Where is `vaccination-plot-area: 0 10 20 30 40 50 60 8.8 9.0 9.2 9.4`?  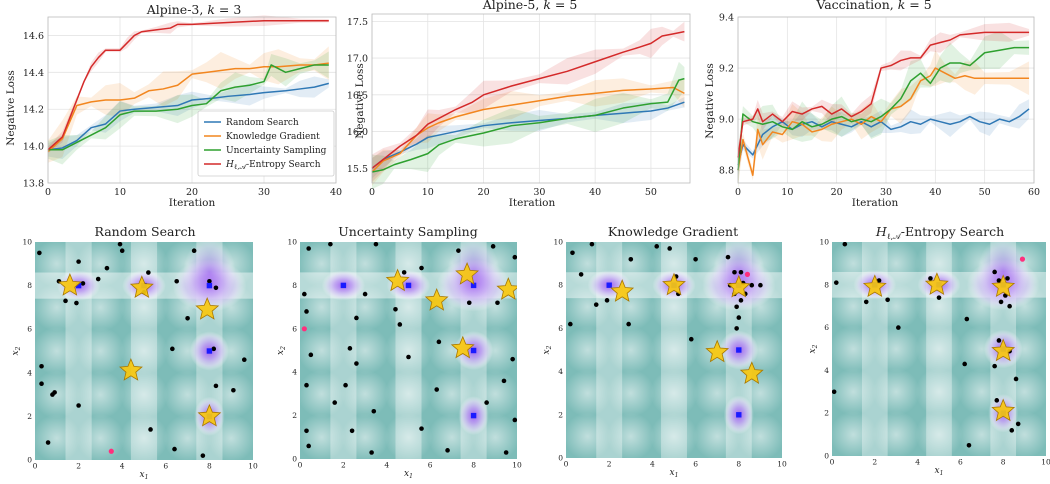 vaccination-plot-area: 0 10 20 30 40 50 60 8.8 9.0 9.2 9.4 is located at coordinates (879, 106).